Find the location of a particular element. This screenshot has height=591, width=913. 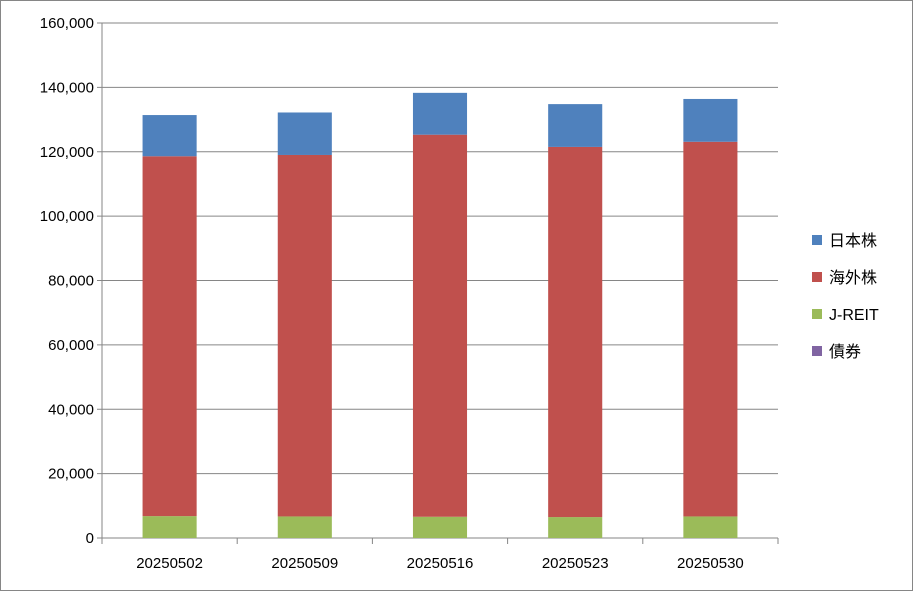

x-tick-label: 20250530 is located at coordinates (710, 563).